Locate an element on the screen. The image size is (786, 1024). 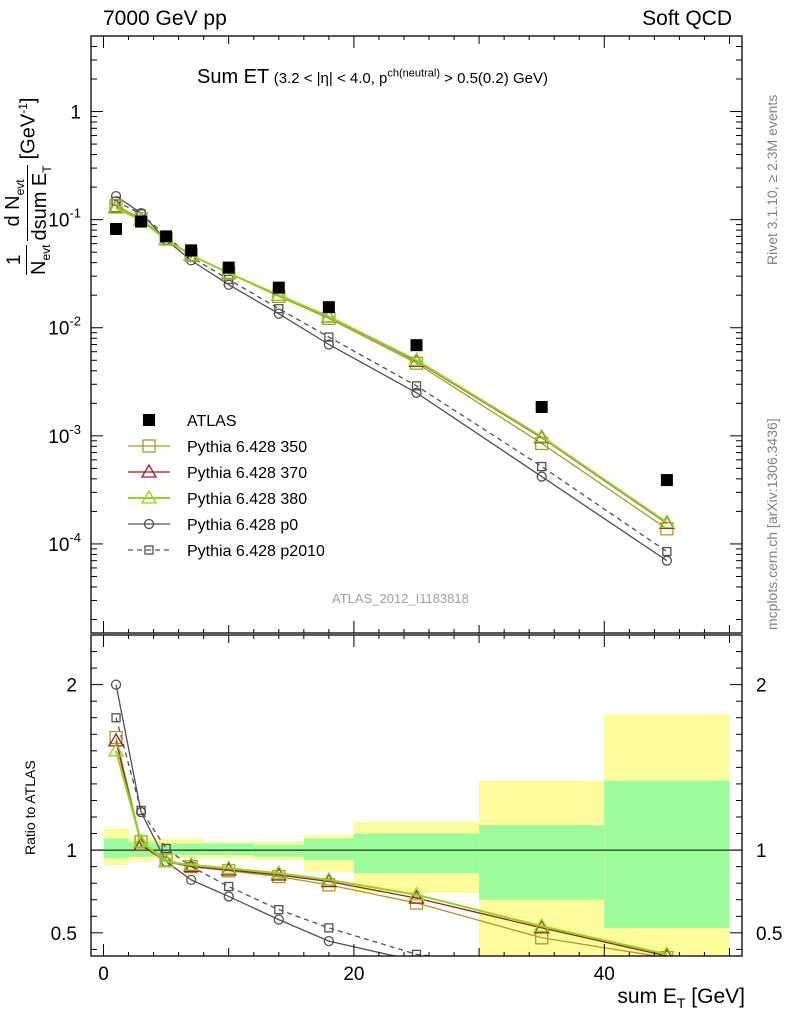
legend-label-p350: Pythia 6.428 350 is located at coordinates (247, 447).